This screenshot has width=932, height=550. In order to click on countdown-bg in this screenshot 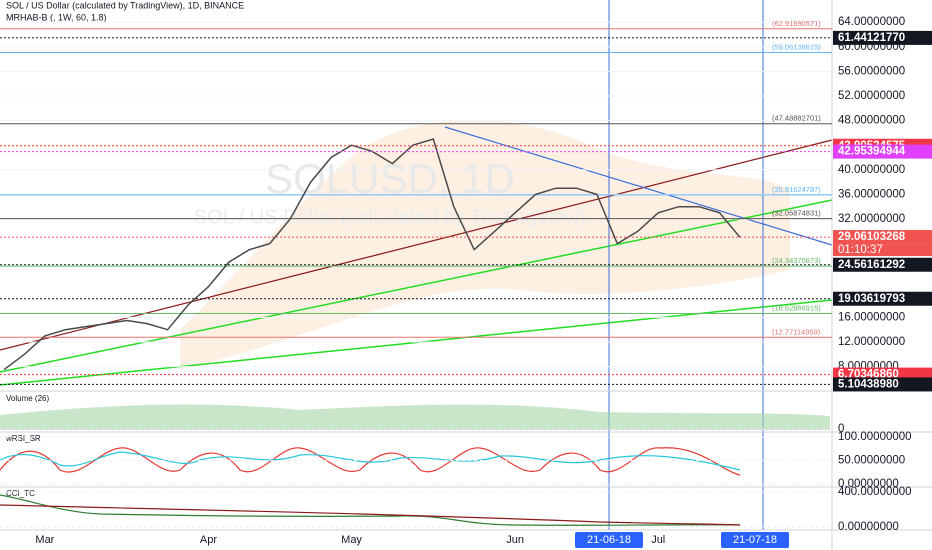, I will do `click(882, 250)`.